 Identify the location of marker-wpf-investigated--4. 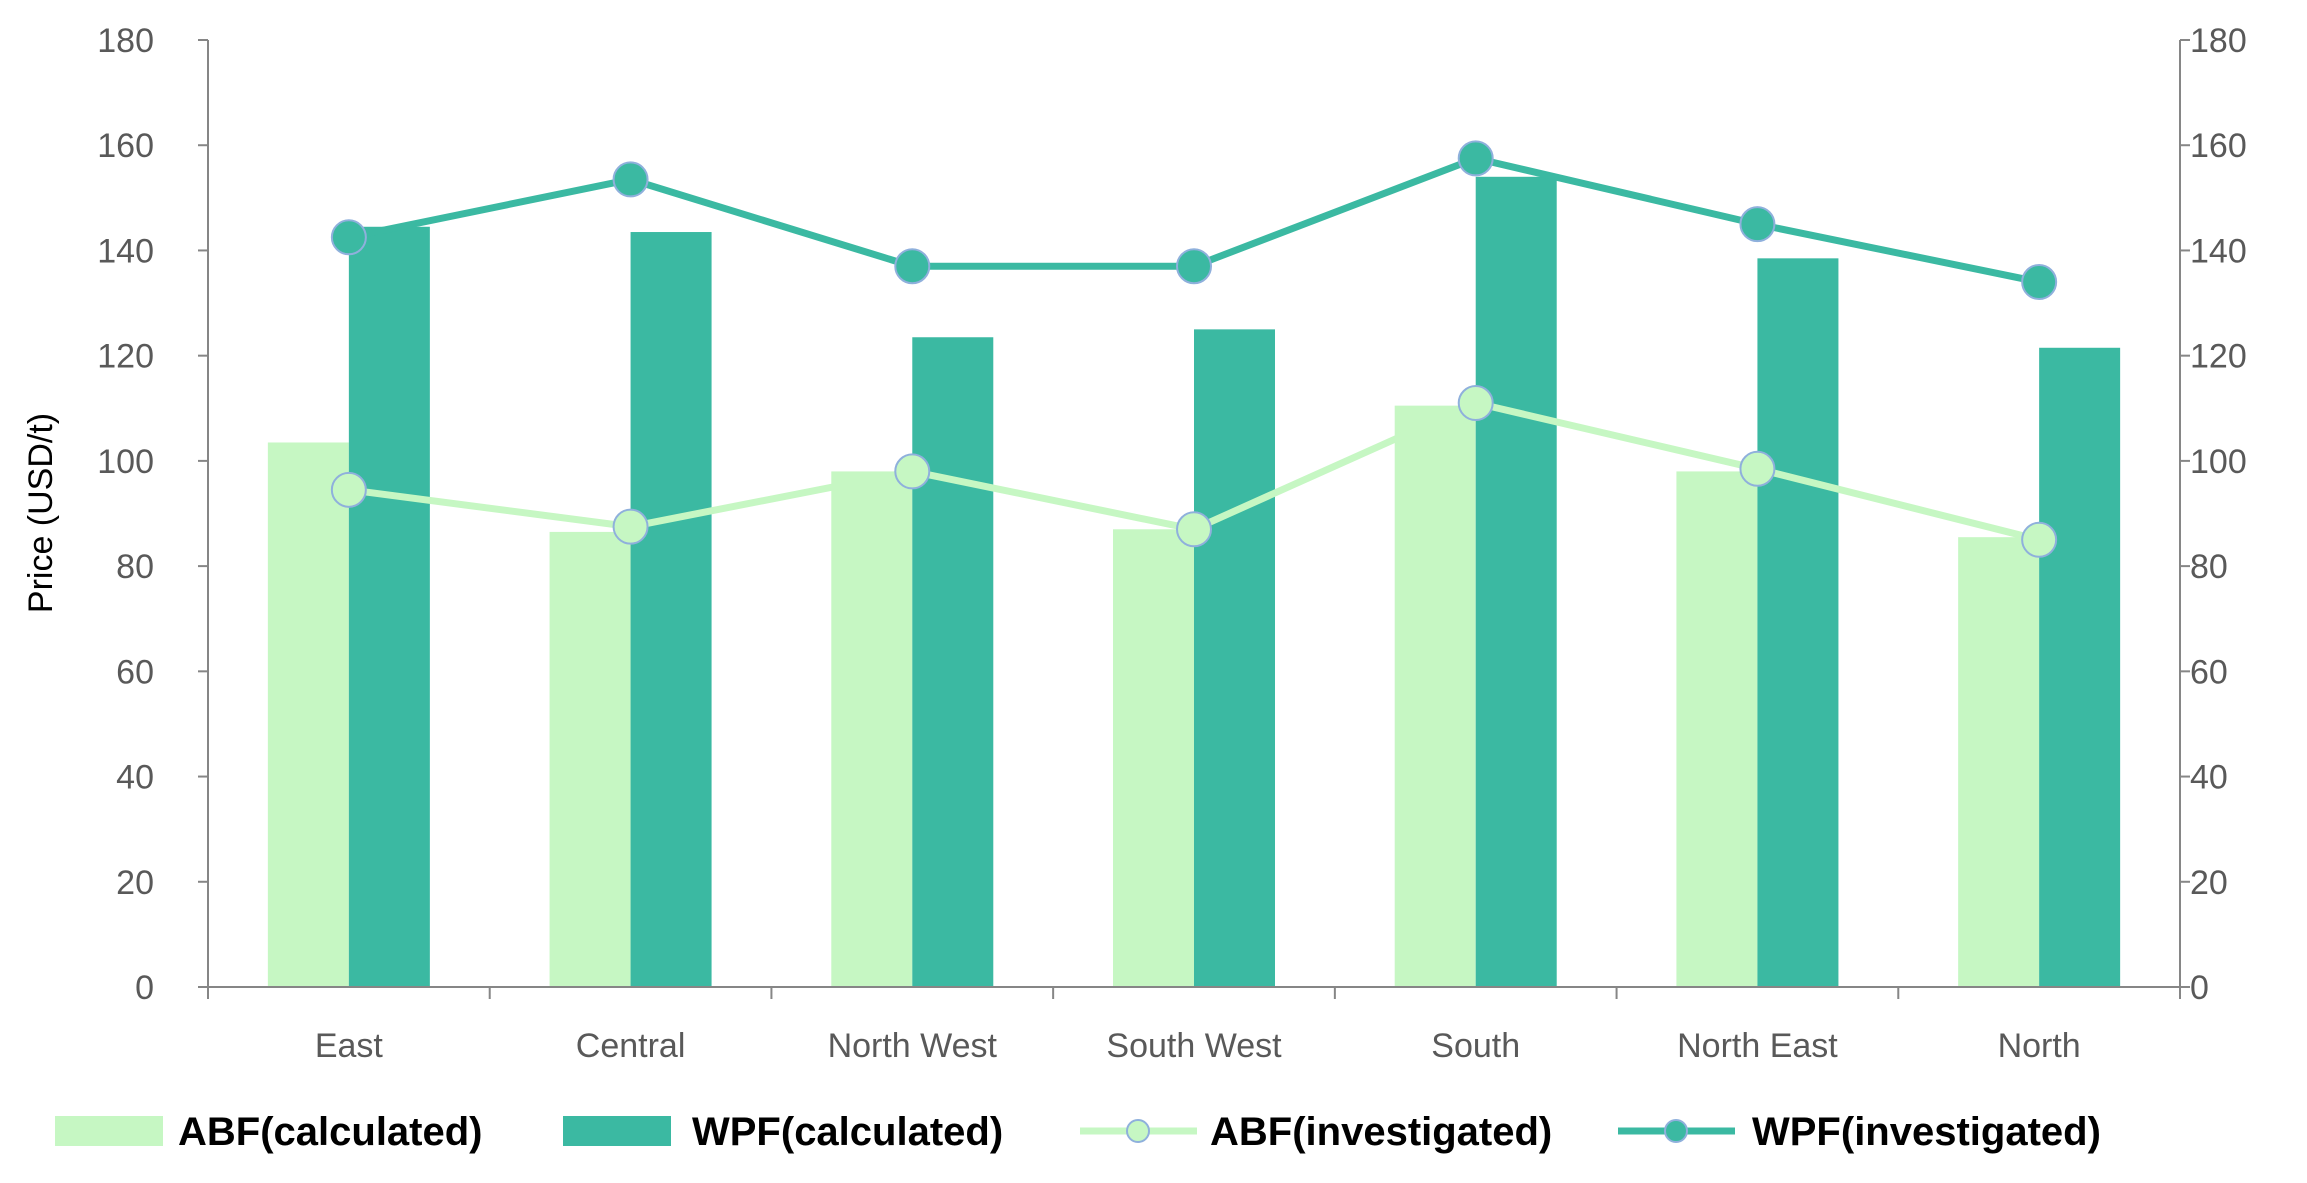
(1475, 158).